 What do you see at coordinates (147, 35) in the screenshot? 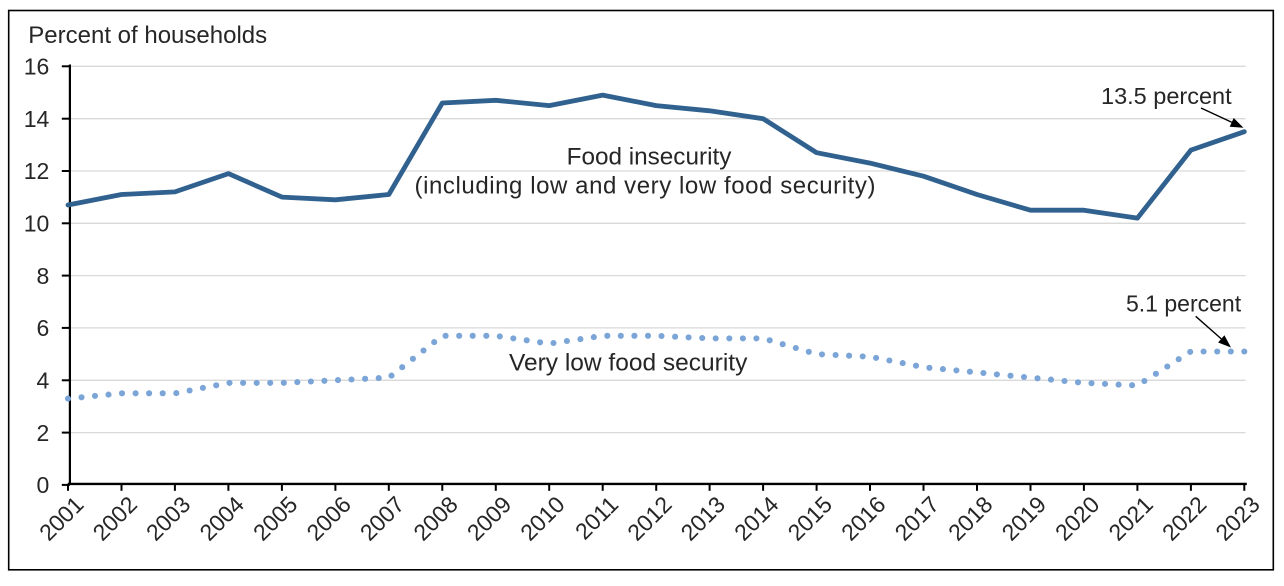
I see `svg-text: Percent of households` at bounding box center [147, 35].